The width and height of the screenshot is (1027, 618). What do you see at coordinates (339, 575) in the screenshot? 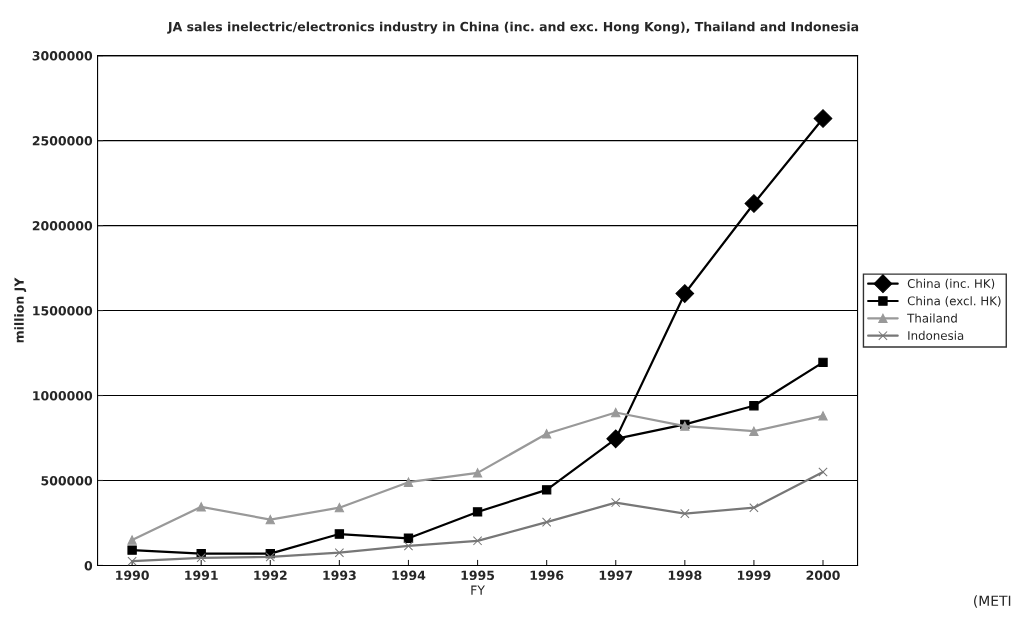
I see `x-tick-label: 1993` at bounding box center [339, 575].